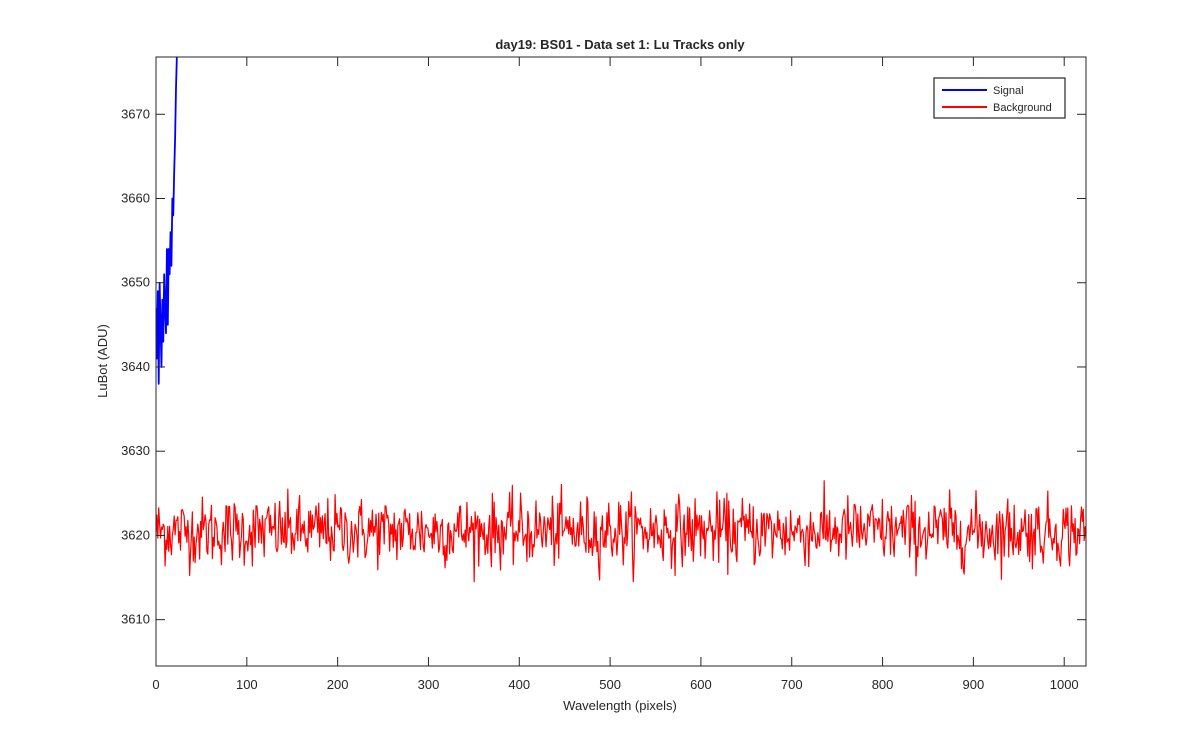  Describe the element at coordinates (247, 684) in the screenshot. I see `x-tick-label: 100` at that location.